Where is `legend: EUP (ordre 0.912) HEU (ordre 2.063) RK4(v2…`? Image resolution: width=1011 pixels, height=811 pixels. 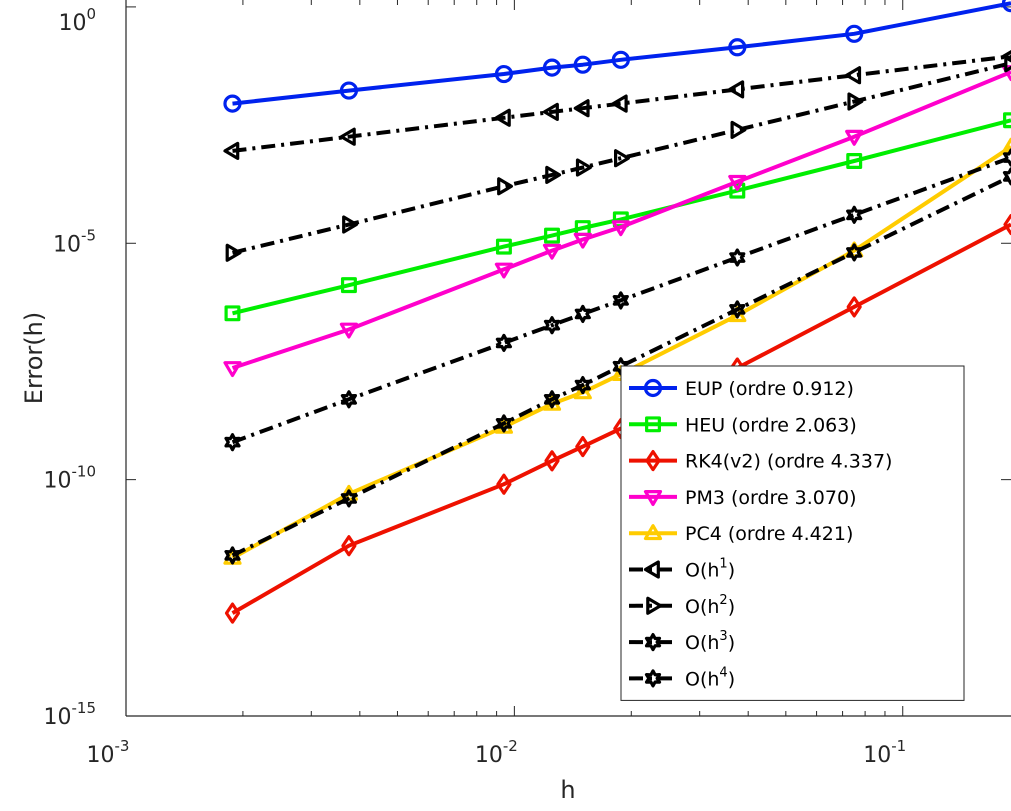 legend: EUP (ordre 0.912) HEU (ordre 2.063) RK4(v2… is located at coordinates (792, 533).